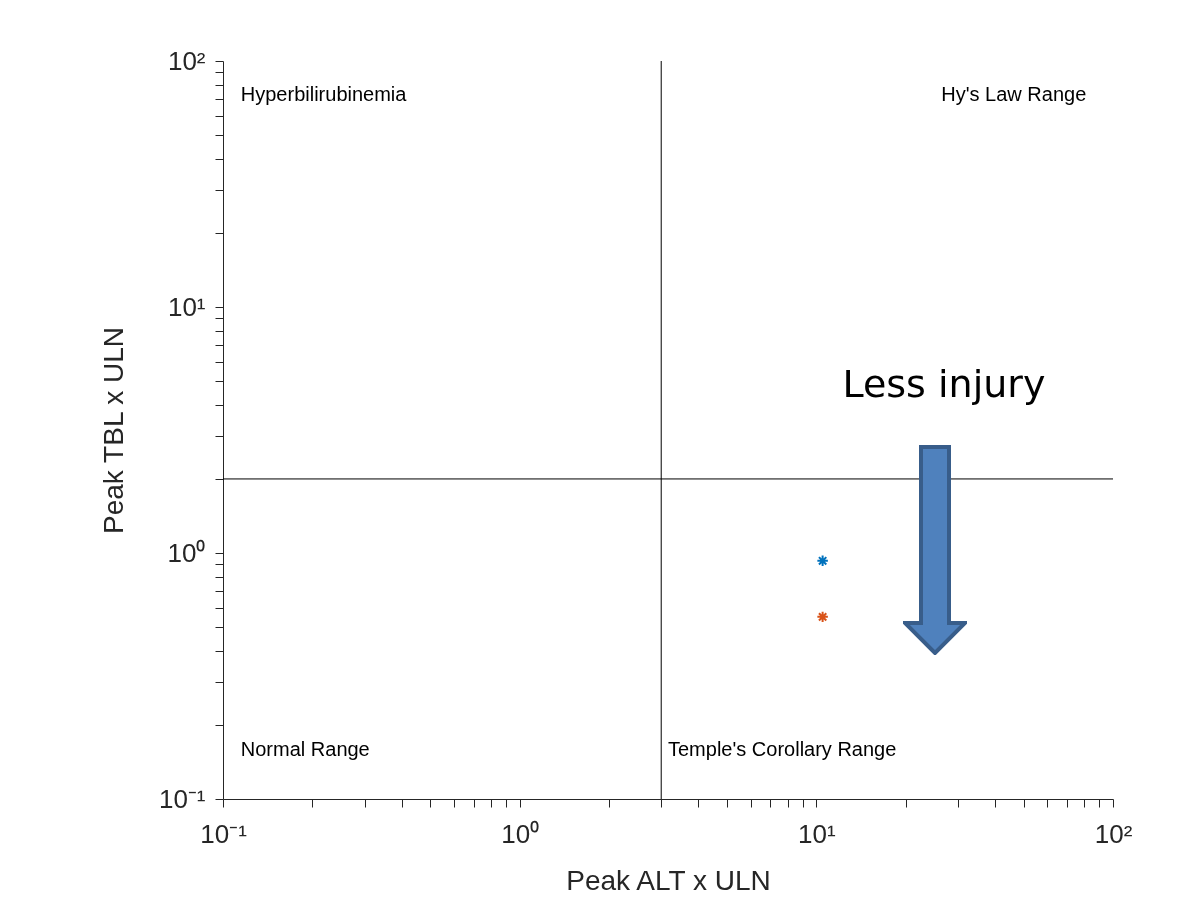 The width and height of the screenshot is (1180, 905). Describe the element at coordinates (1113, 833) in the screenshot. I see `x-tick-label: 10²` at that location.